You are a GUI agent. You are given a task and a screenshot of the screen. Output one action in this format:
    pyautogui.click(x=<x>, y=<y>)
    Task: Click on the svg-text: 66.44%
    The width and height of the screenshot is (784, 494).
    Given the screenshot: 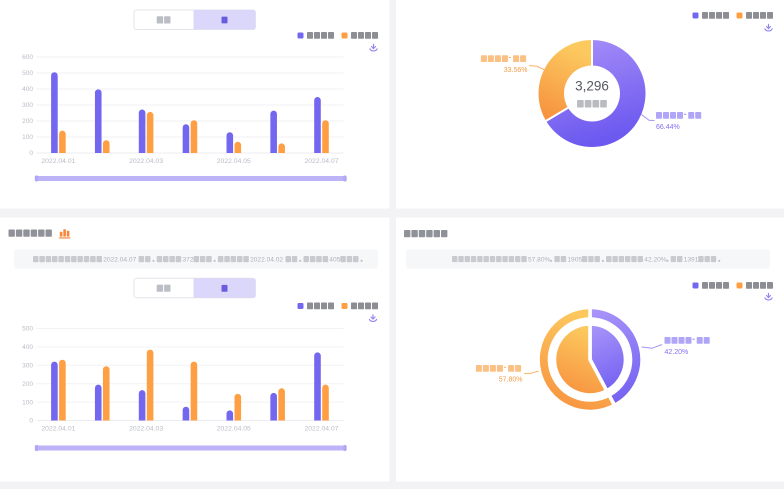 What is the action you would take?
    pyautogui.click(x=668, y=127)
    